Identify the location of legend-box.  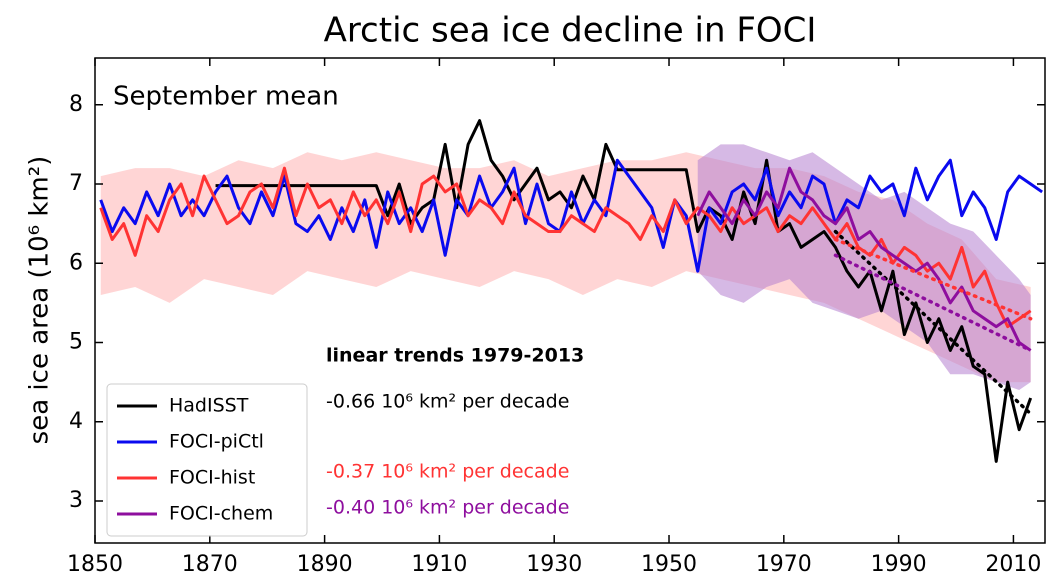
(207, 460).